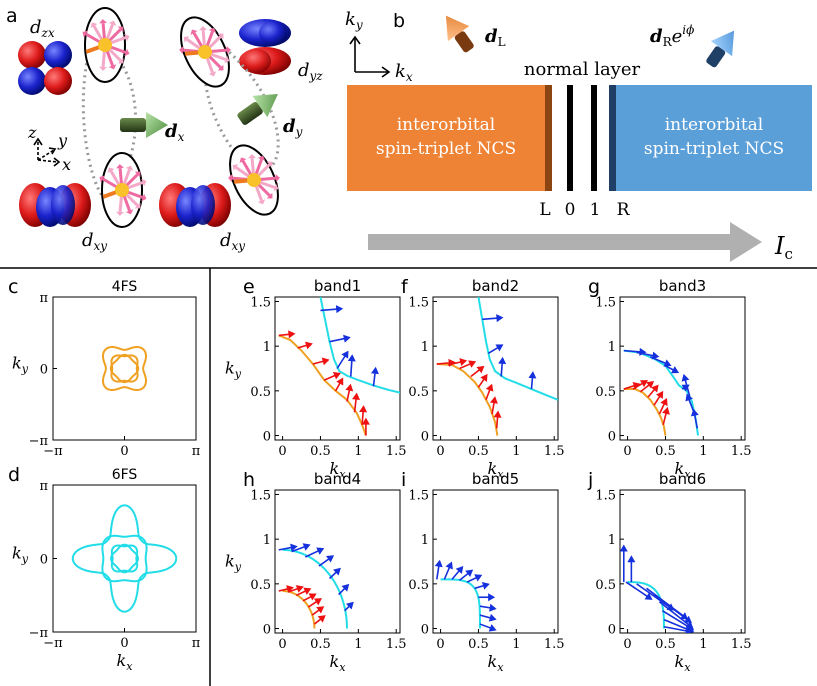 This screenshot has height=686, width=817. Describe the element at coordinates (125, 475) in the screenshot. I see `chart-title-d: 6FS` at that location.